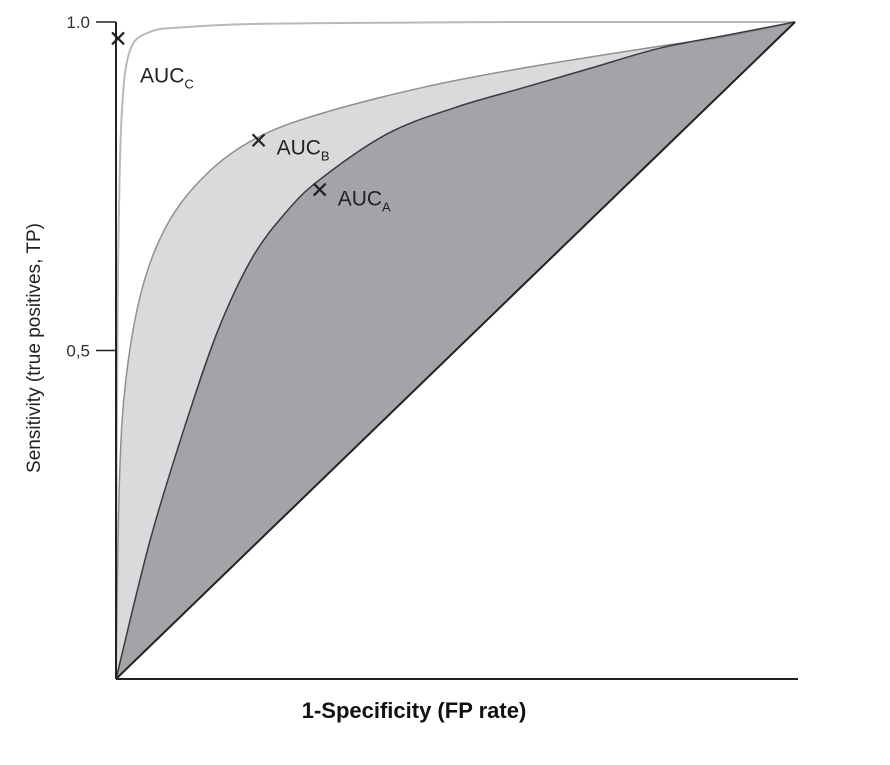 The height and width of the screenshot is (765, 890). What do you see at coordinates (325, 155) in the screenshot?
I see `point-label-sub-b: B` at bounding box center [325, 155].